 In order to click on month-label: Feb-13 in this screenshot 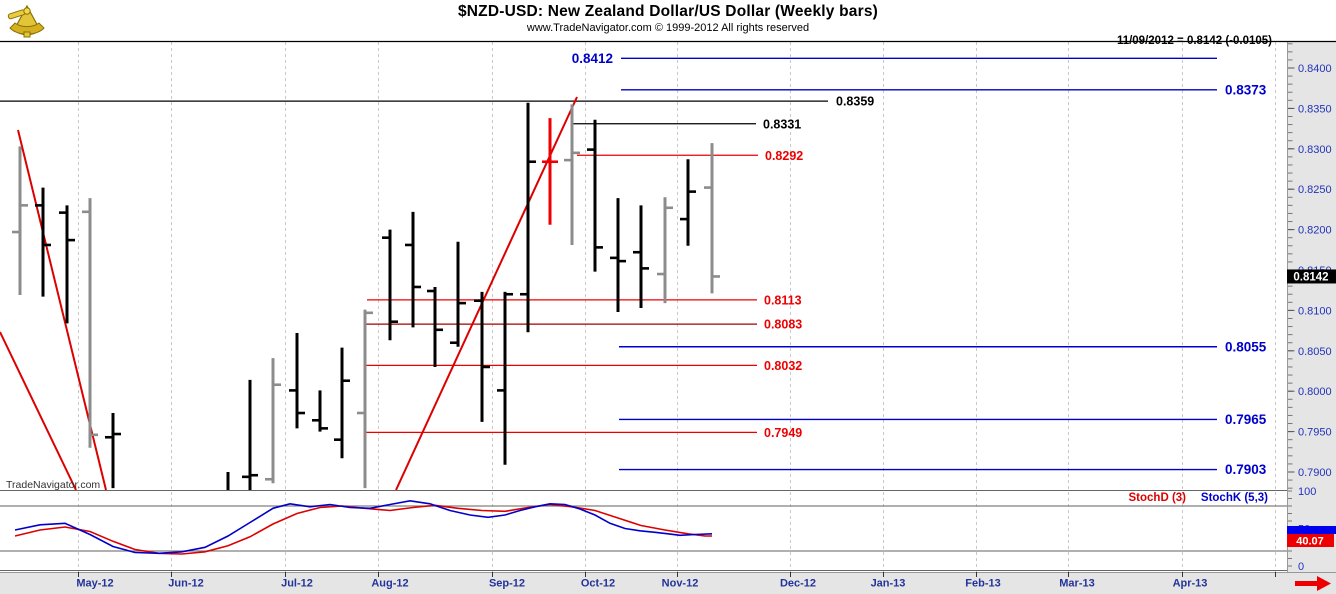, I will do `click(982, 584)`.